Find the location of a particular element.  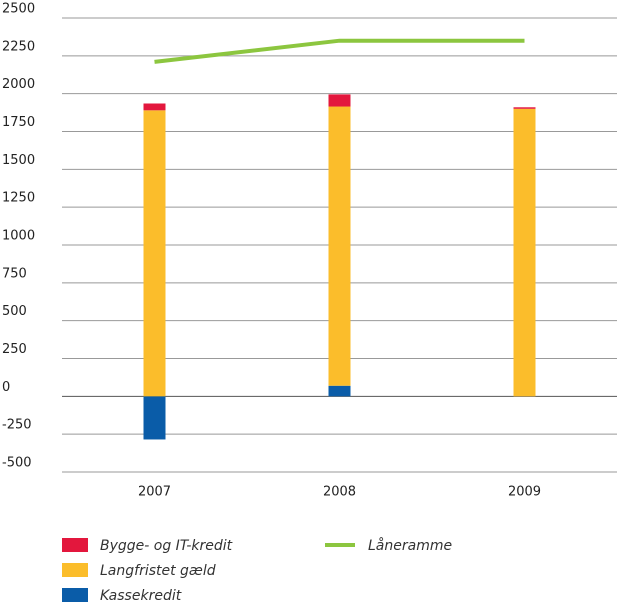

y-tick-label: 1250 is located at coordinates (18, 198).